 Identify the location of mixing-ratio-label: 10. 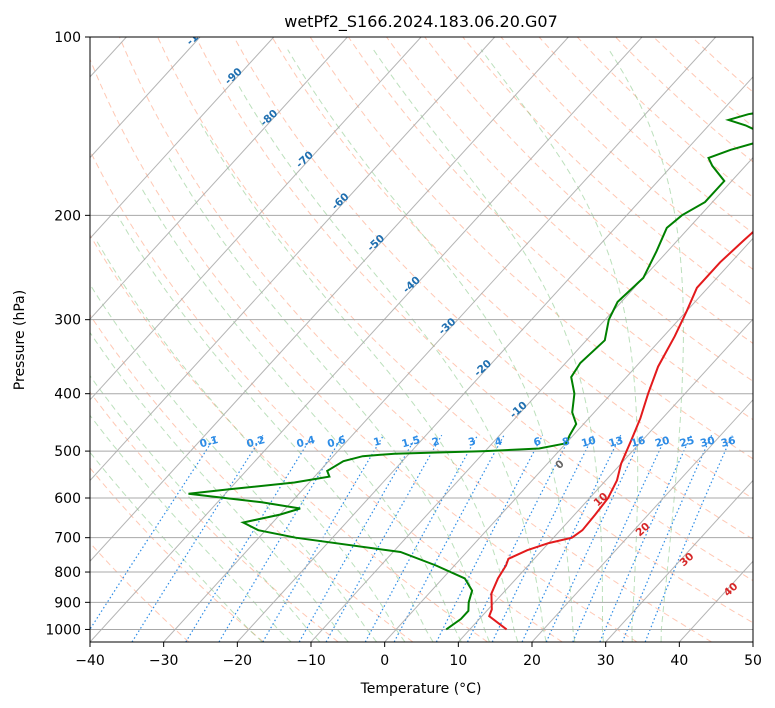
(588, 442).